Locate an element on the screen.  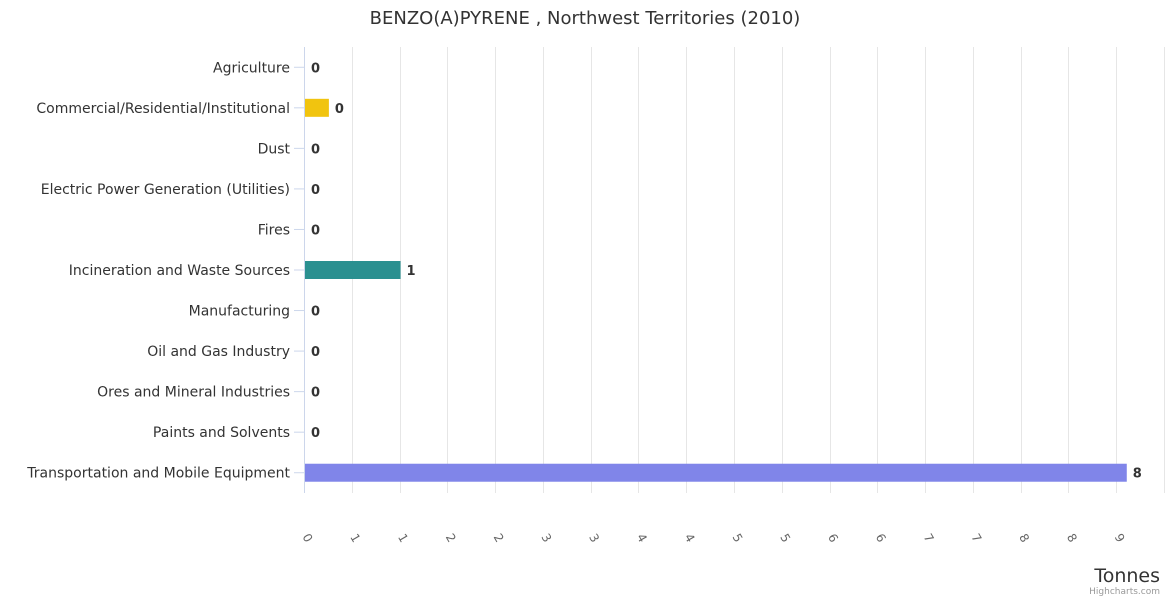
value-tick-labels: 0 1 1 2 2 3 3 4 4 5 5 6 6 7 7 8 8 9 is located at coordinates (713, 538).